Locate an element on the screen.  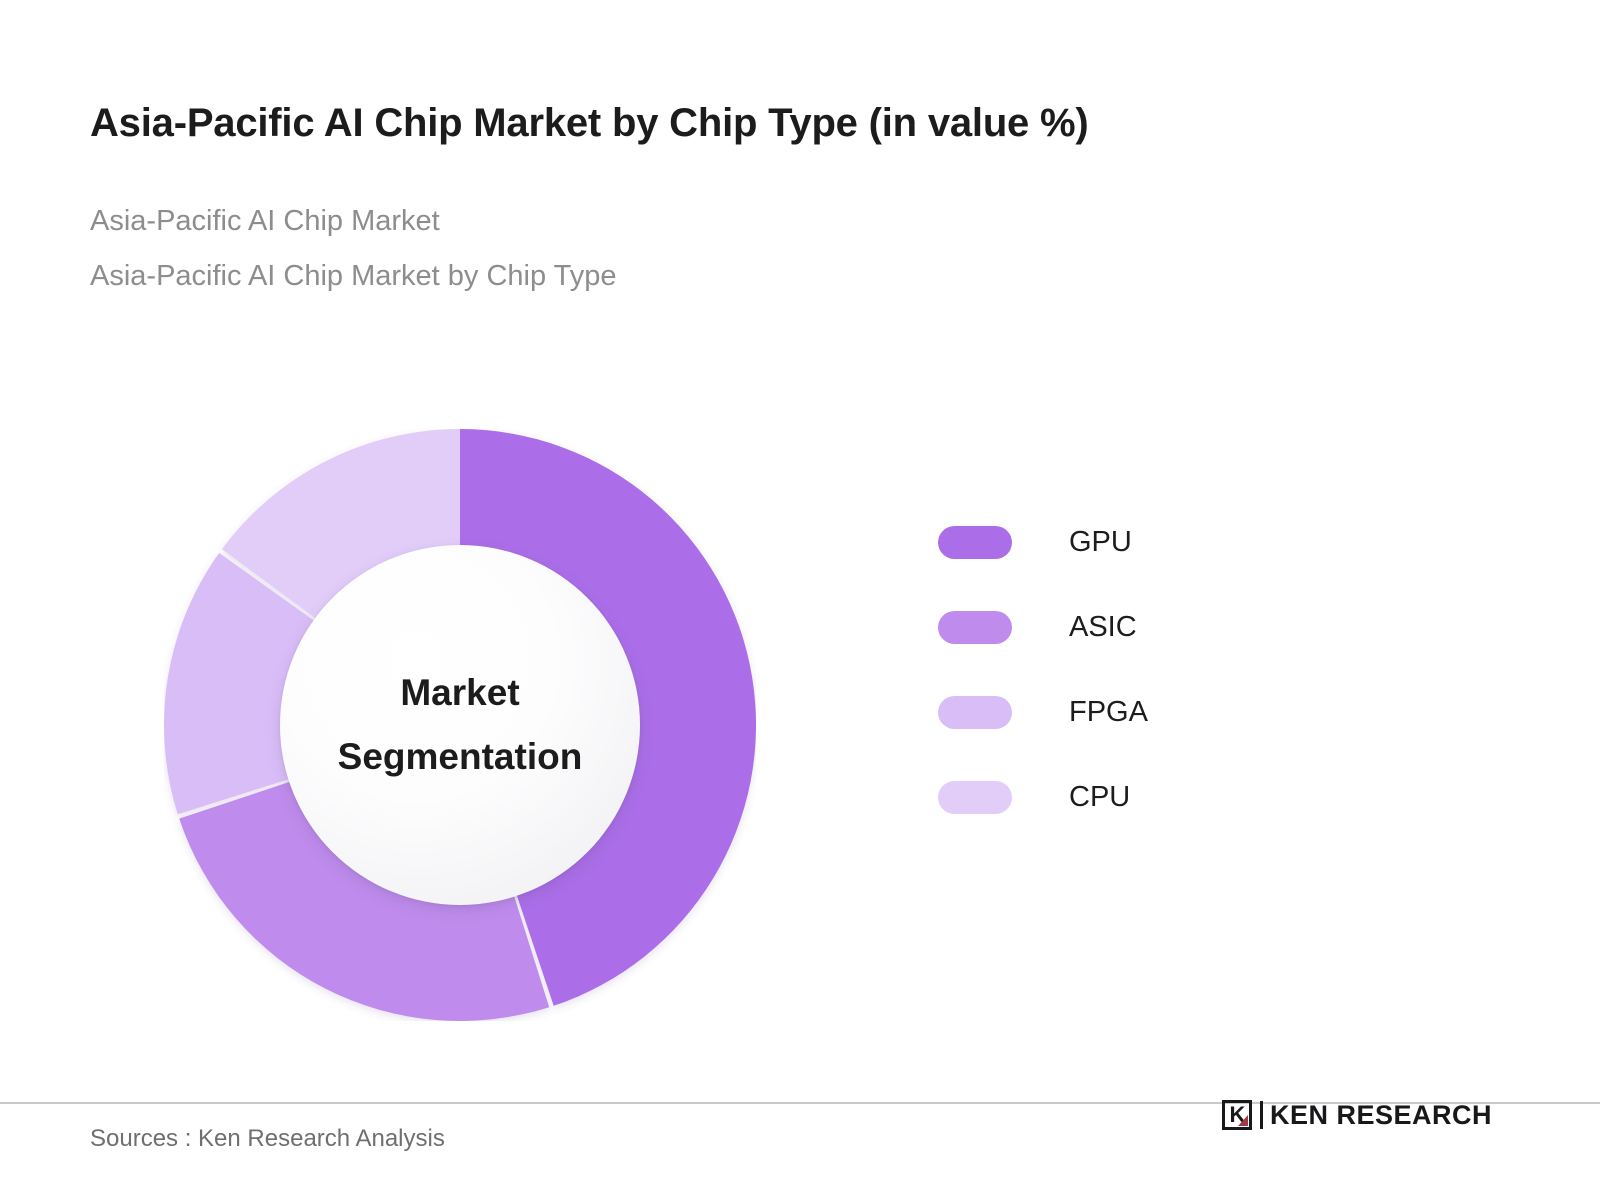
legend-label-cpu: CPU is located at coordinates (1100, 796).